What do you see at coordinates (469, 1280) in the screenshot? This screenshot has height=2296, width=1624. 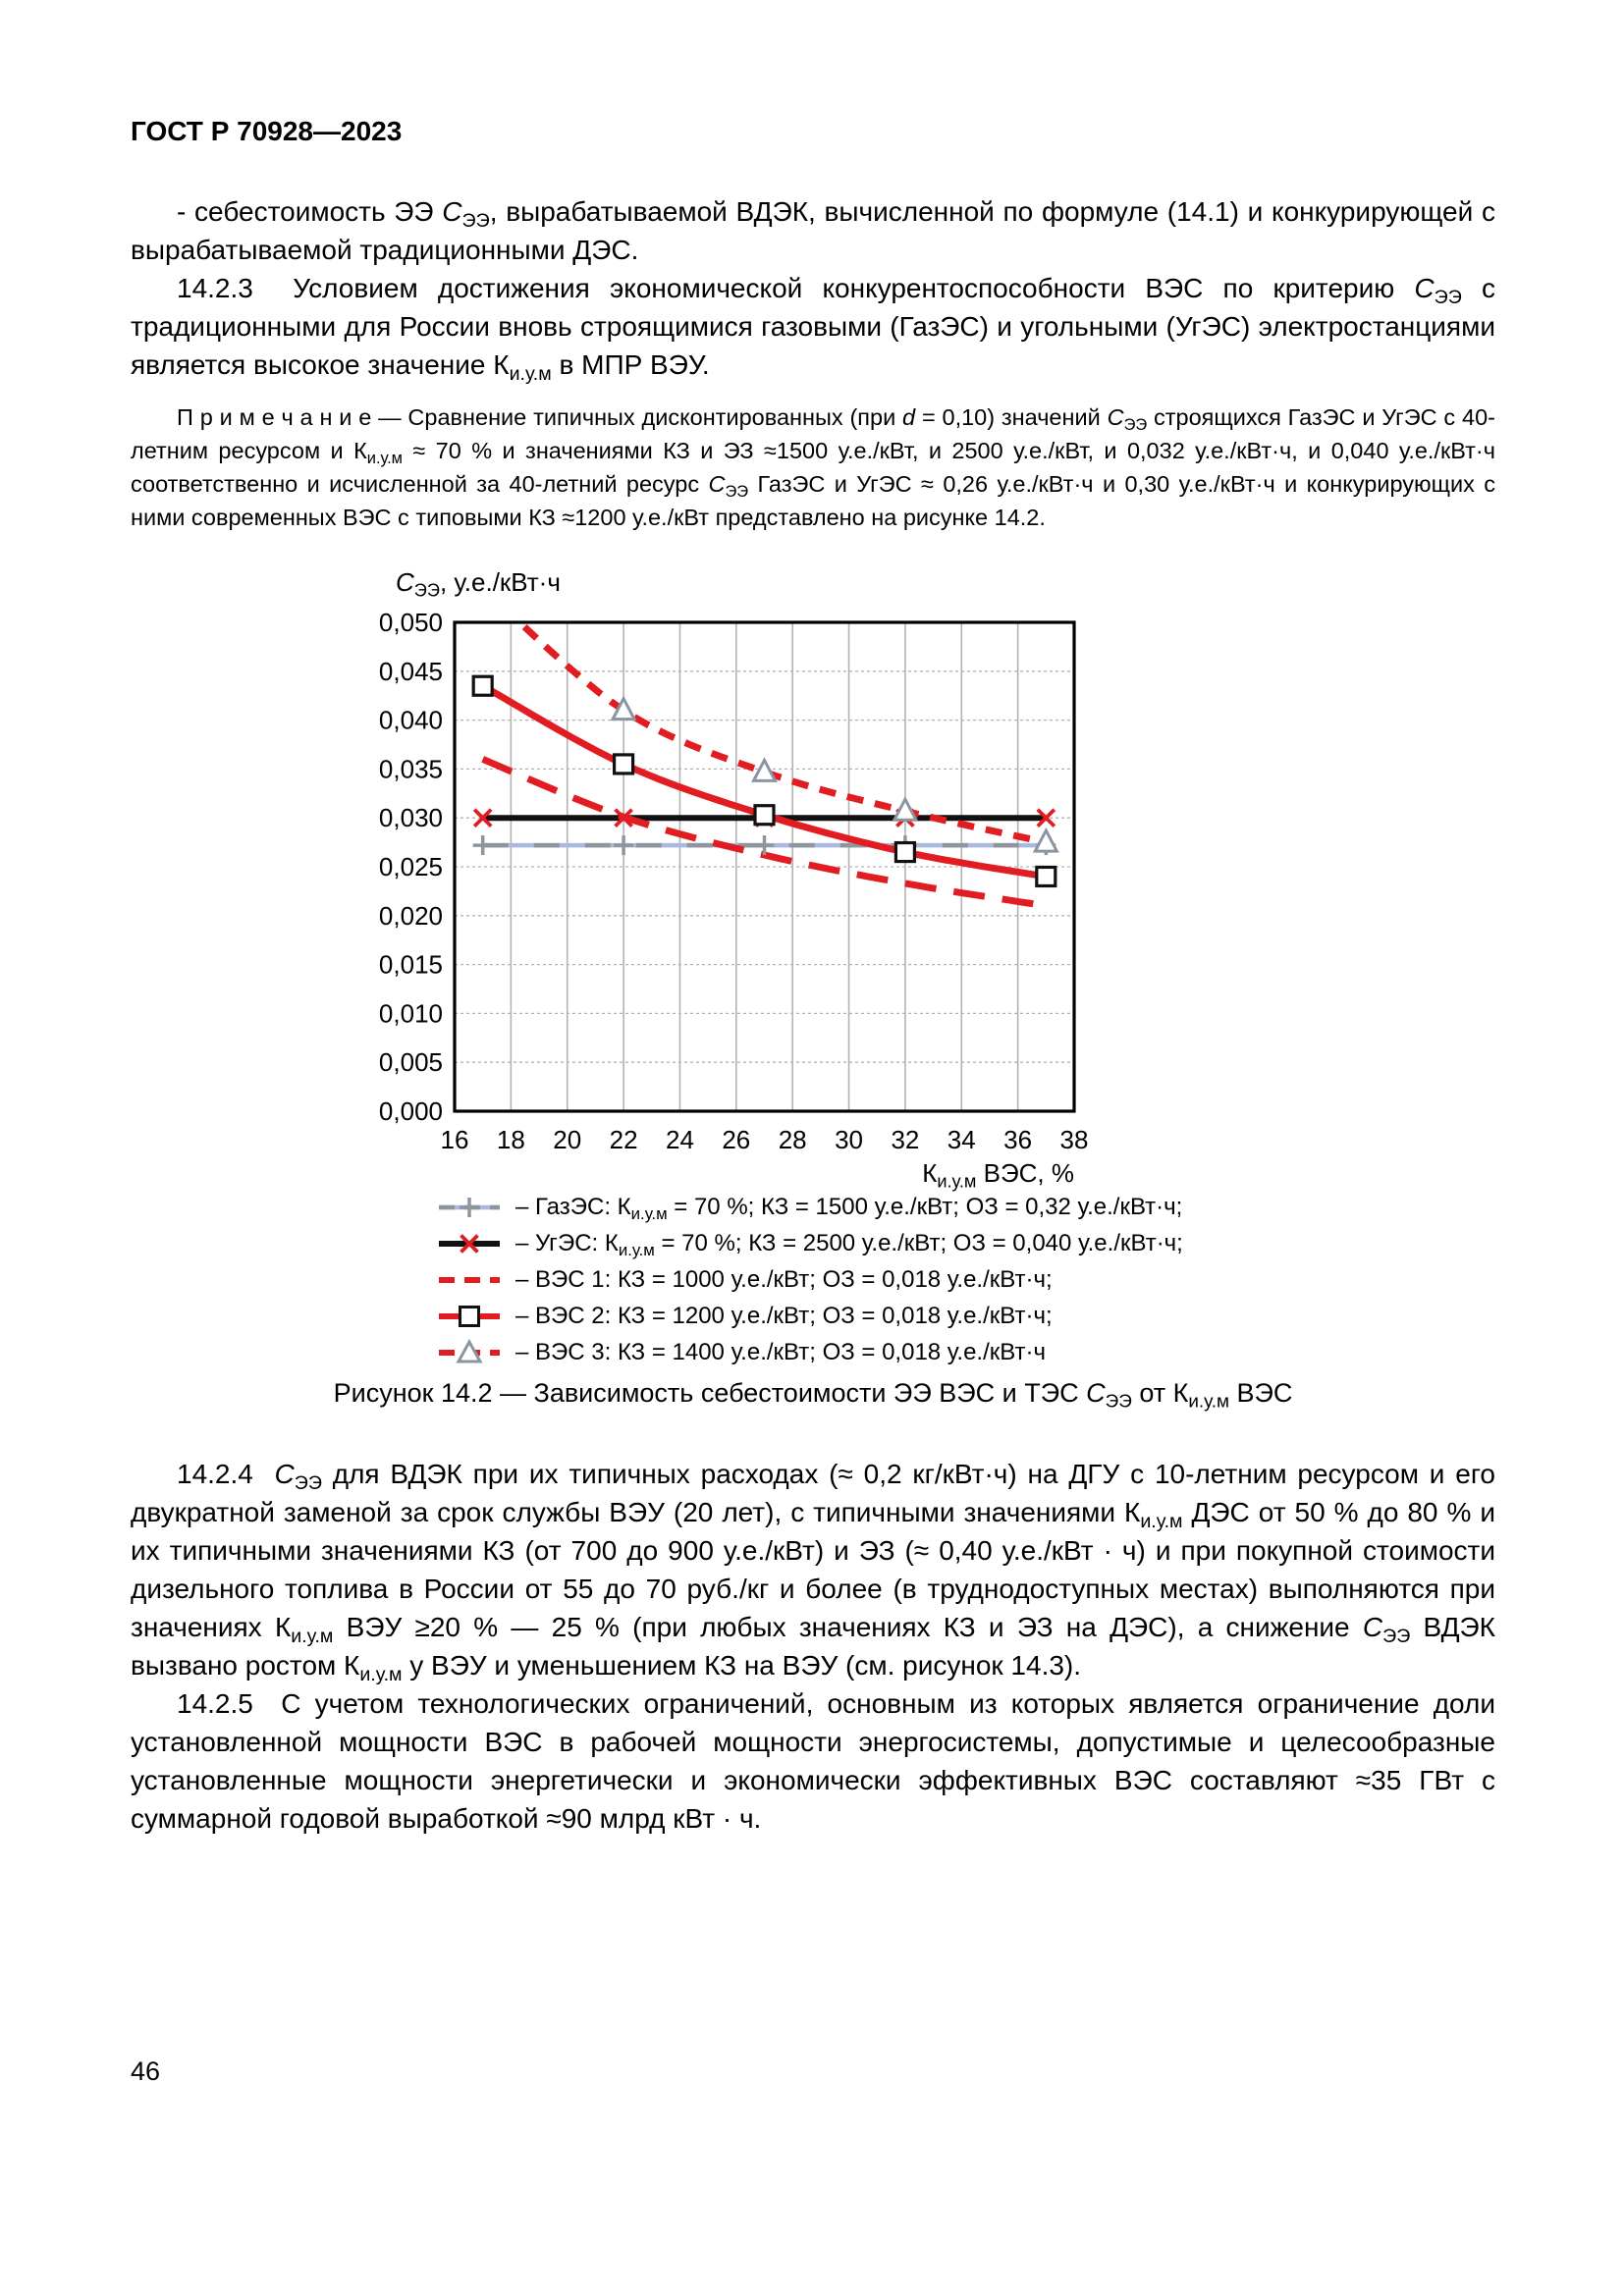 I see `legend-swatch-ves1` at bounding box center [469, 1280].